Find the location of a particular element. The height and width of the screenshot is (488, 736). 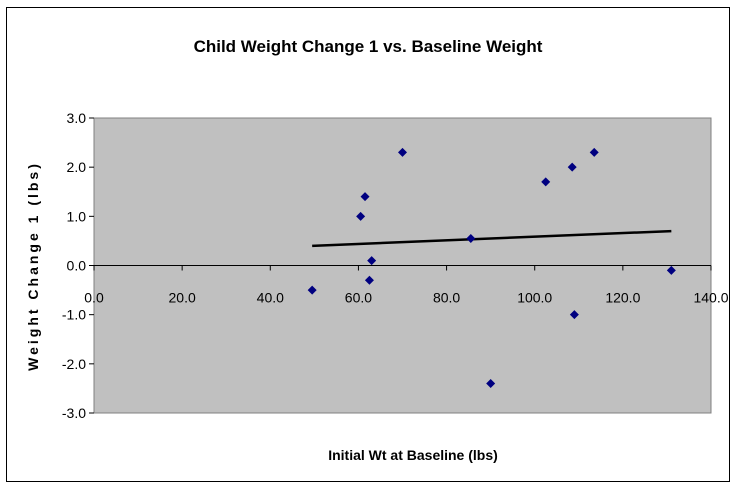

y-tick-label: 2.0 is located at coordinates (77, 167).